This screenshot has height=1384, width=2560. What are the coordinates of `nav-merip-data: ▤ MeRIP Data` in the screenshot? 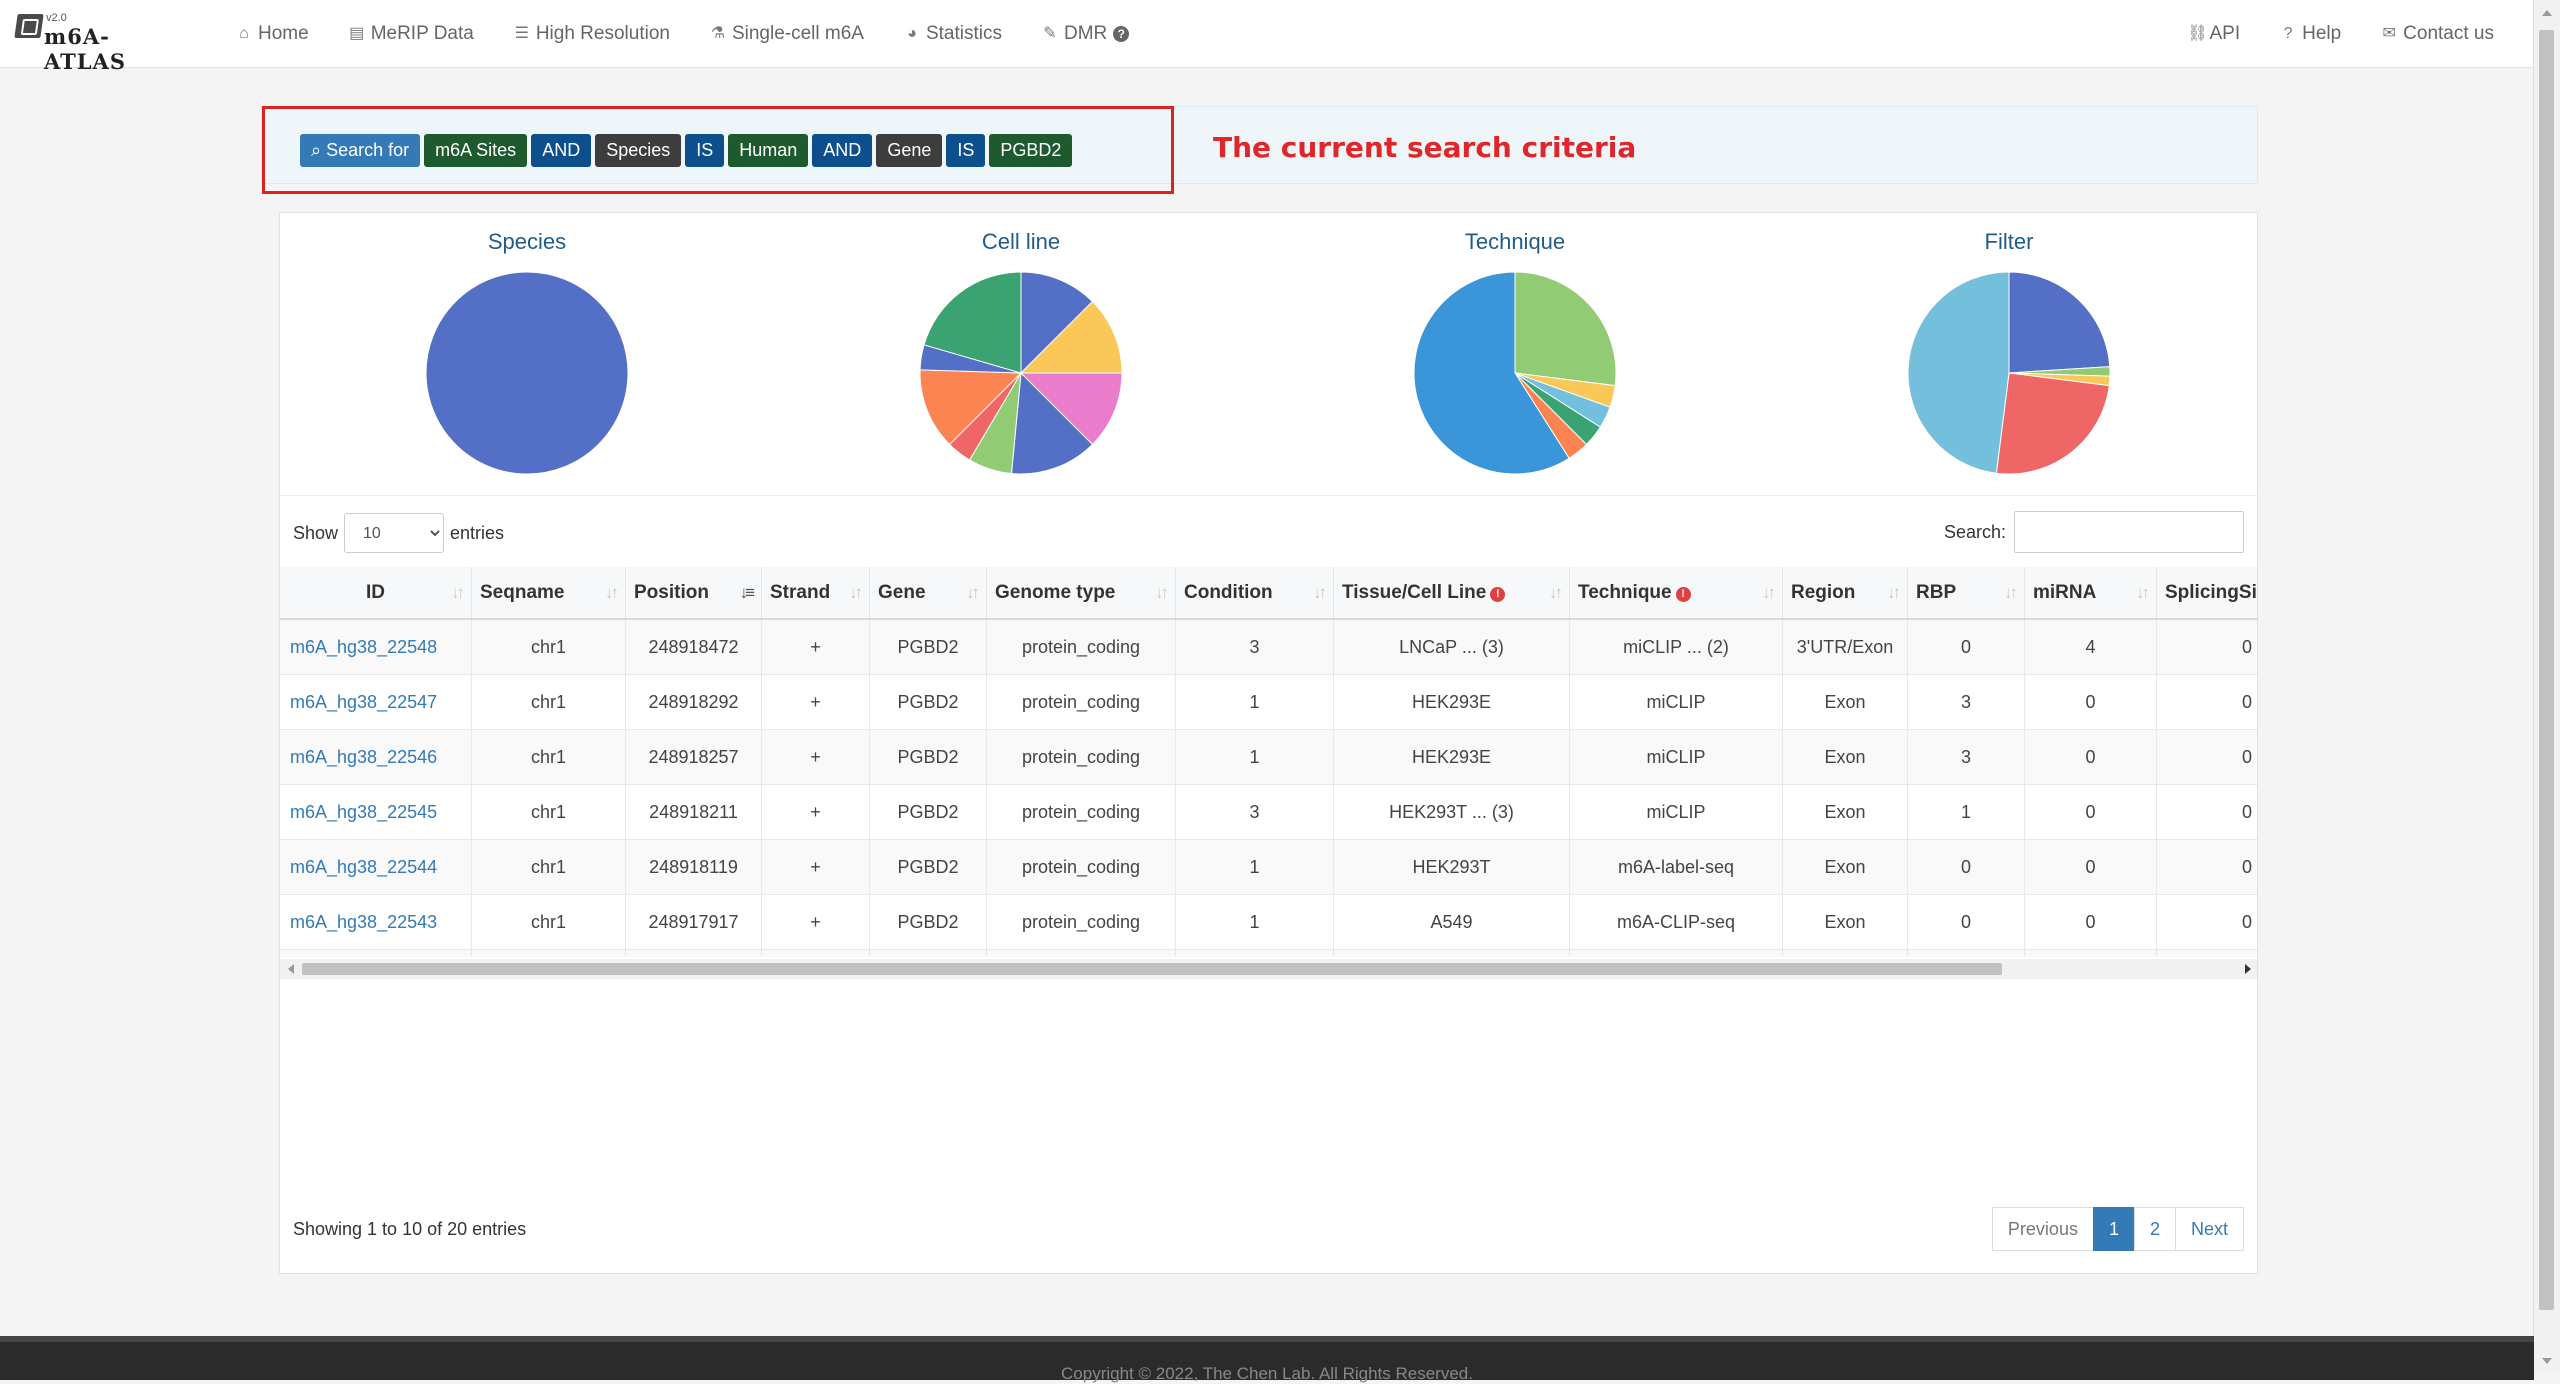 It's located at (411, 34).